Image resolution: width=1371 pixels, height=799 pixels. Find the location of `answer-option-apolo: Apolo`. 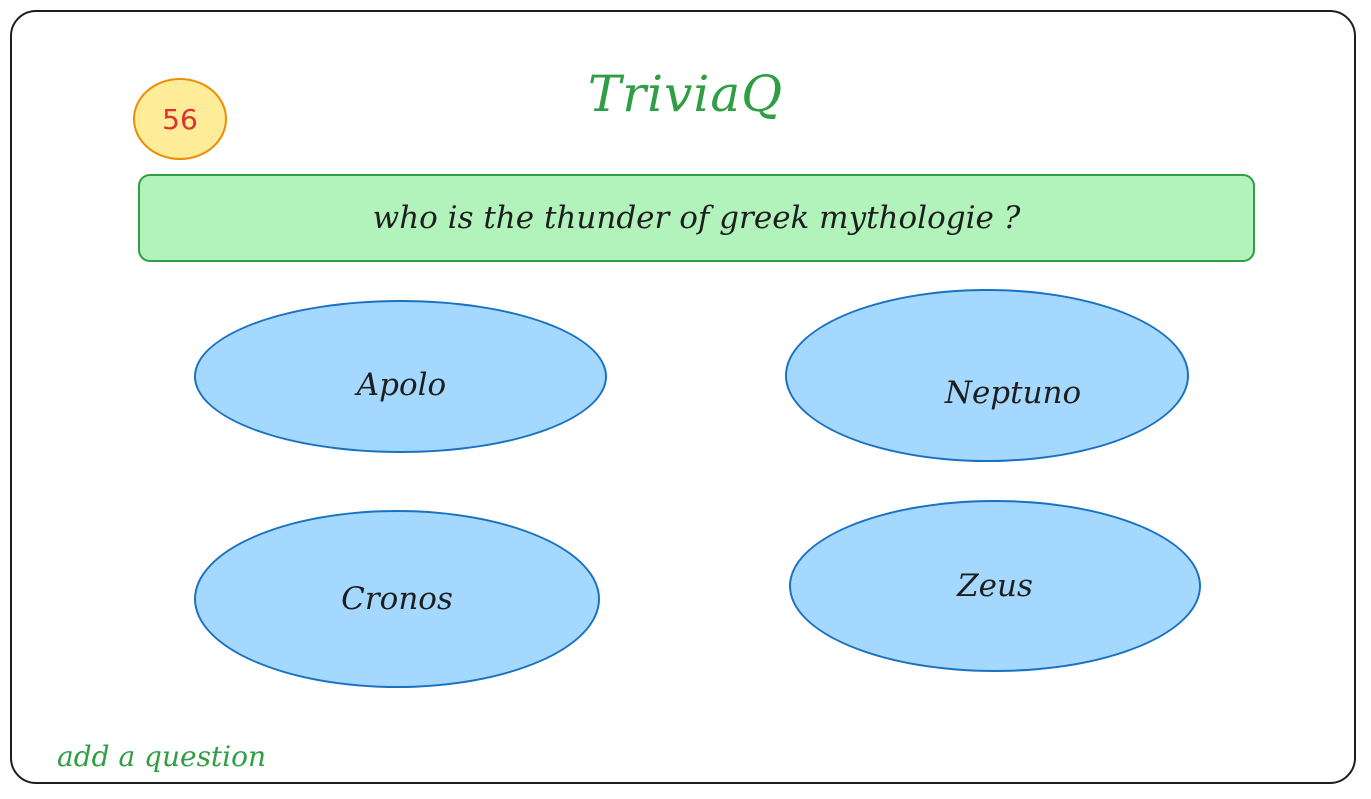

answer-option-apolo: Apolo is located at coordinates (400, 376).